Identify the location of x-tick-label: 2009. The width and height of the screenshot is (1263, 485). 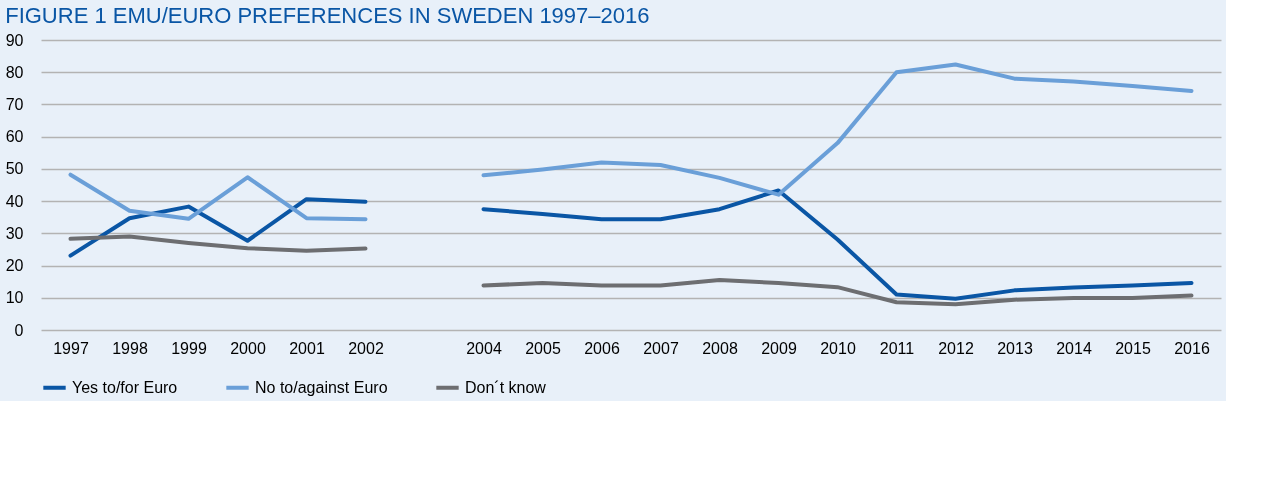
(779, 348).